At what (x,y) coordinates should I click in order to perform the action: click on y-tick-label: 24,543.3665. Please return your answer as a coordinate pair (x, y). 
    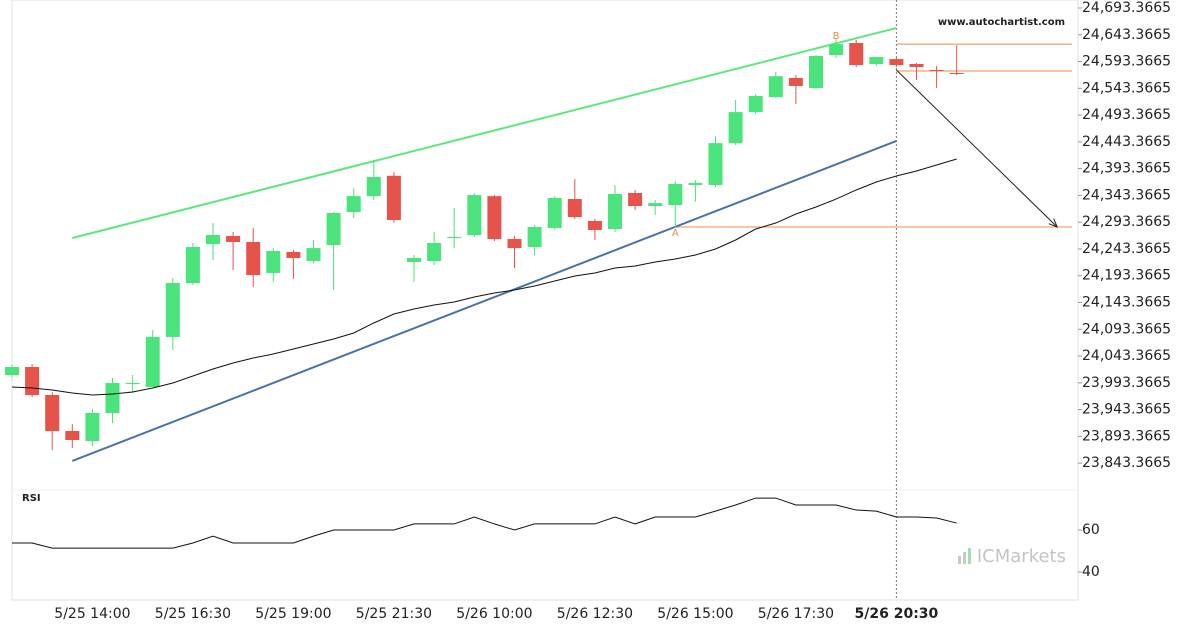
    Looking at the image, I should click on (1126, 88).